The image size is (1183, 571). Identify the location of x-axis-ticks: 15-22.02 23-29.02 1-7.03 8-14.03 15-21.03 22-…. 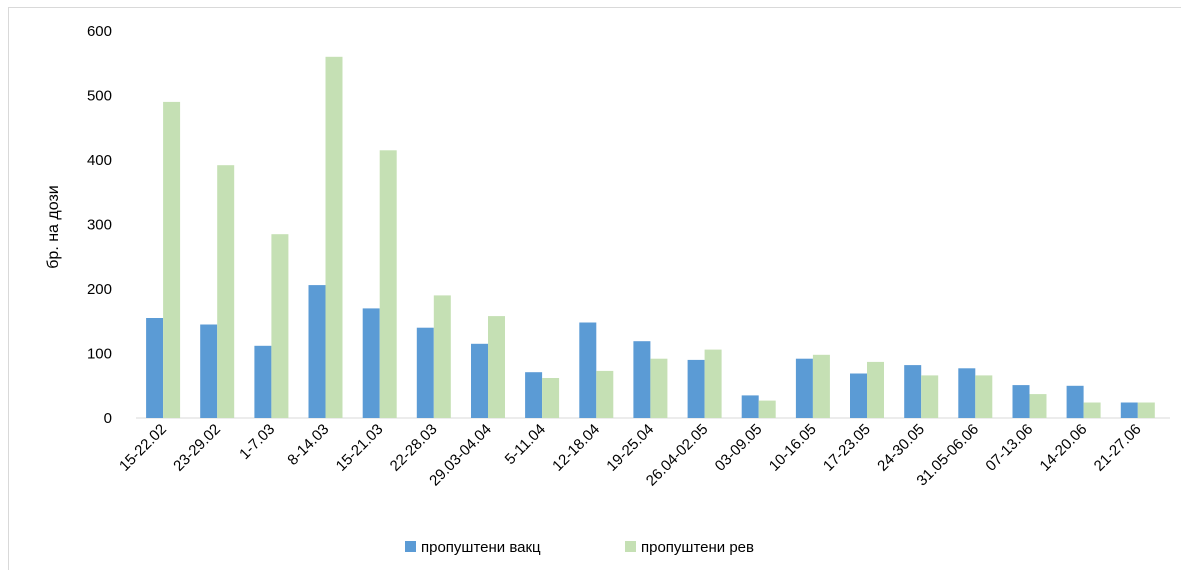
(630, 455).